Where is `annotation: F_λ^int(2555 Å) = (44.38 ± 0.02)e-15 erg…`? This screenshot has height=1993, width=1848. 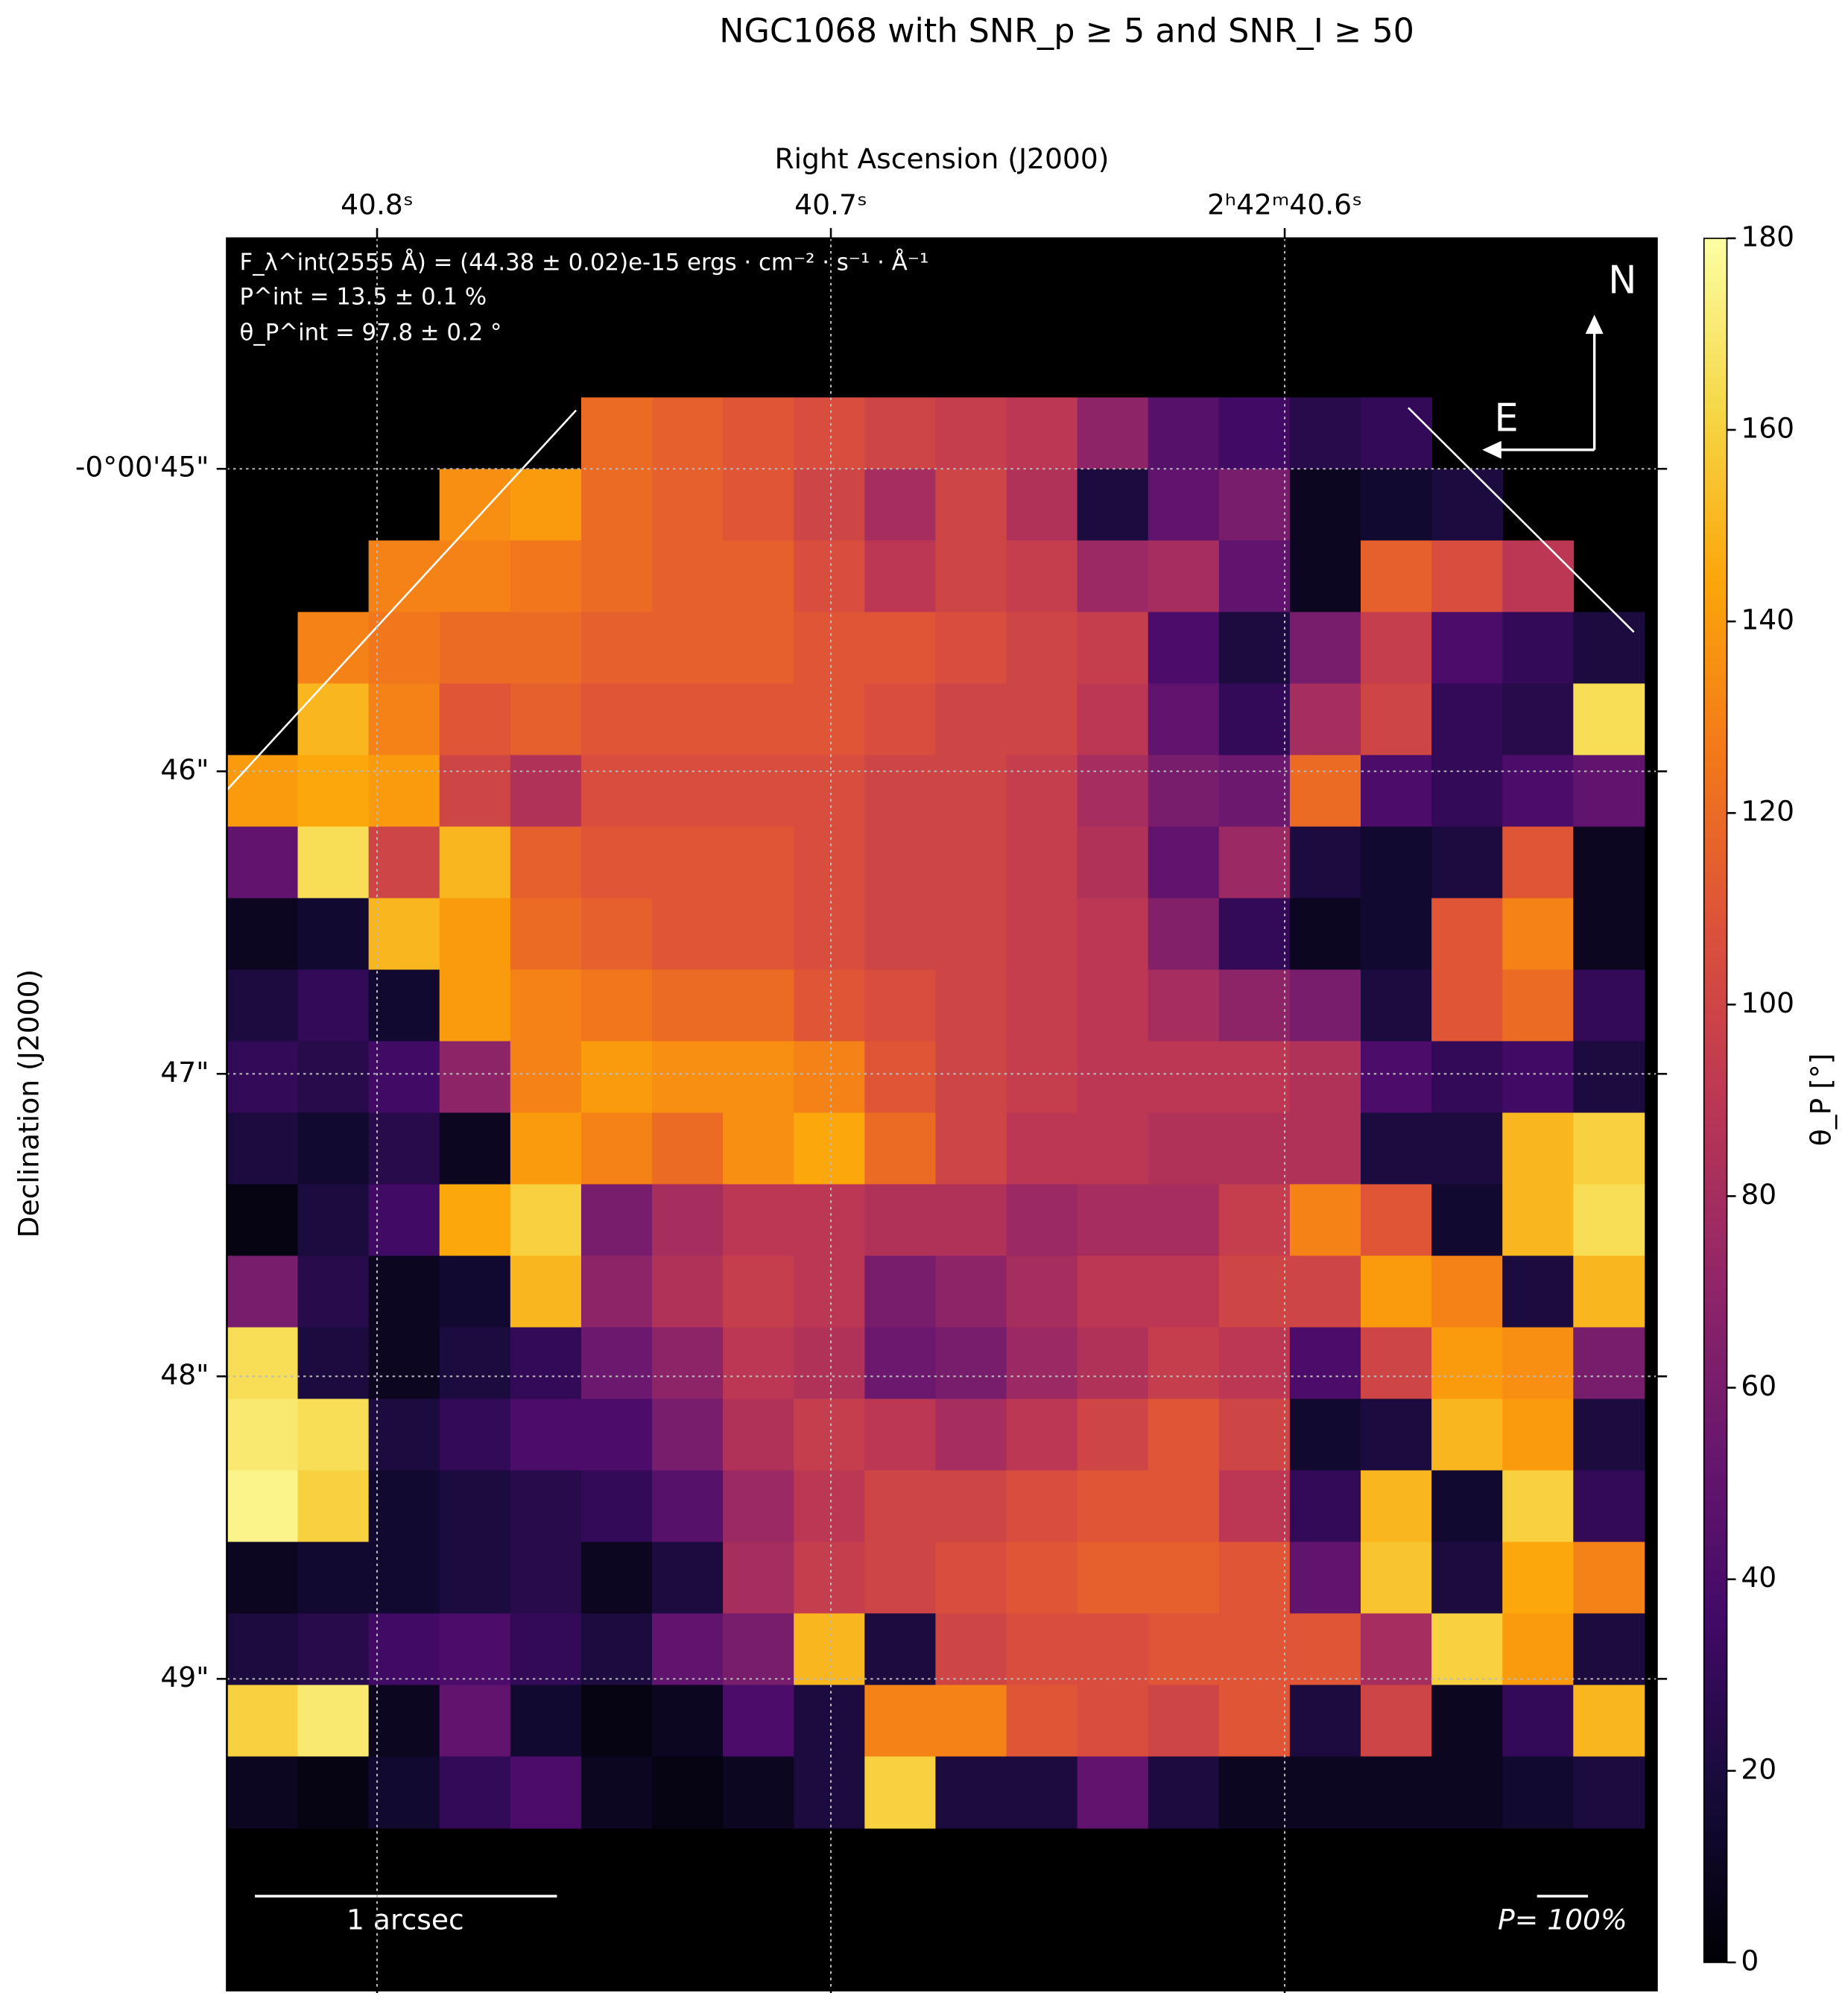
annotation: F_λ^int(2555 Å) = (44.38 ± 0.02)e-15 erg… is located at coordinates (584, 263).